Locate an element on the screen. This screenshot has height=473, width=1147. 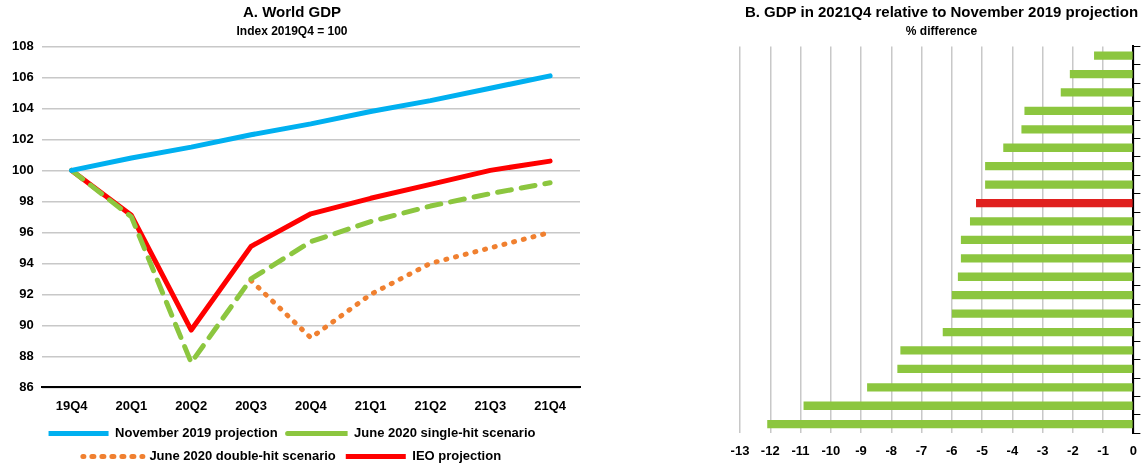
y-tick-label: 98 is located at coordinates (26, 200).